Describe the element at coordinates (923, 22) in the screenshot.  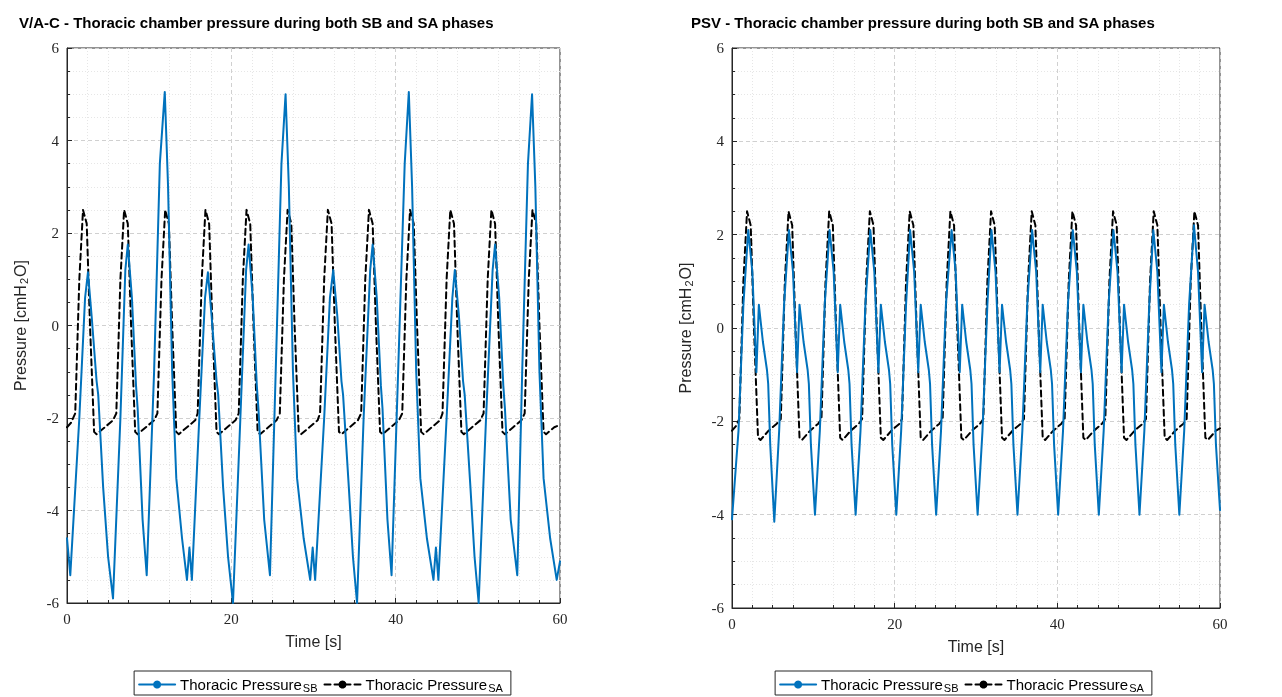
I see `chart-title: PSV - Thoracic chamber pressure during both SB and SA phases` at that location.